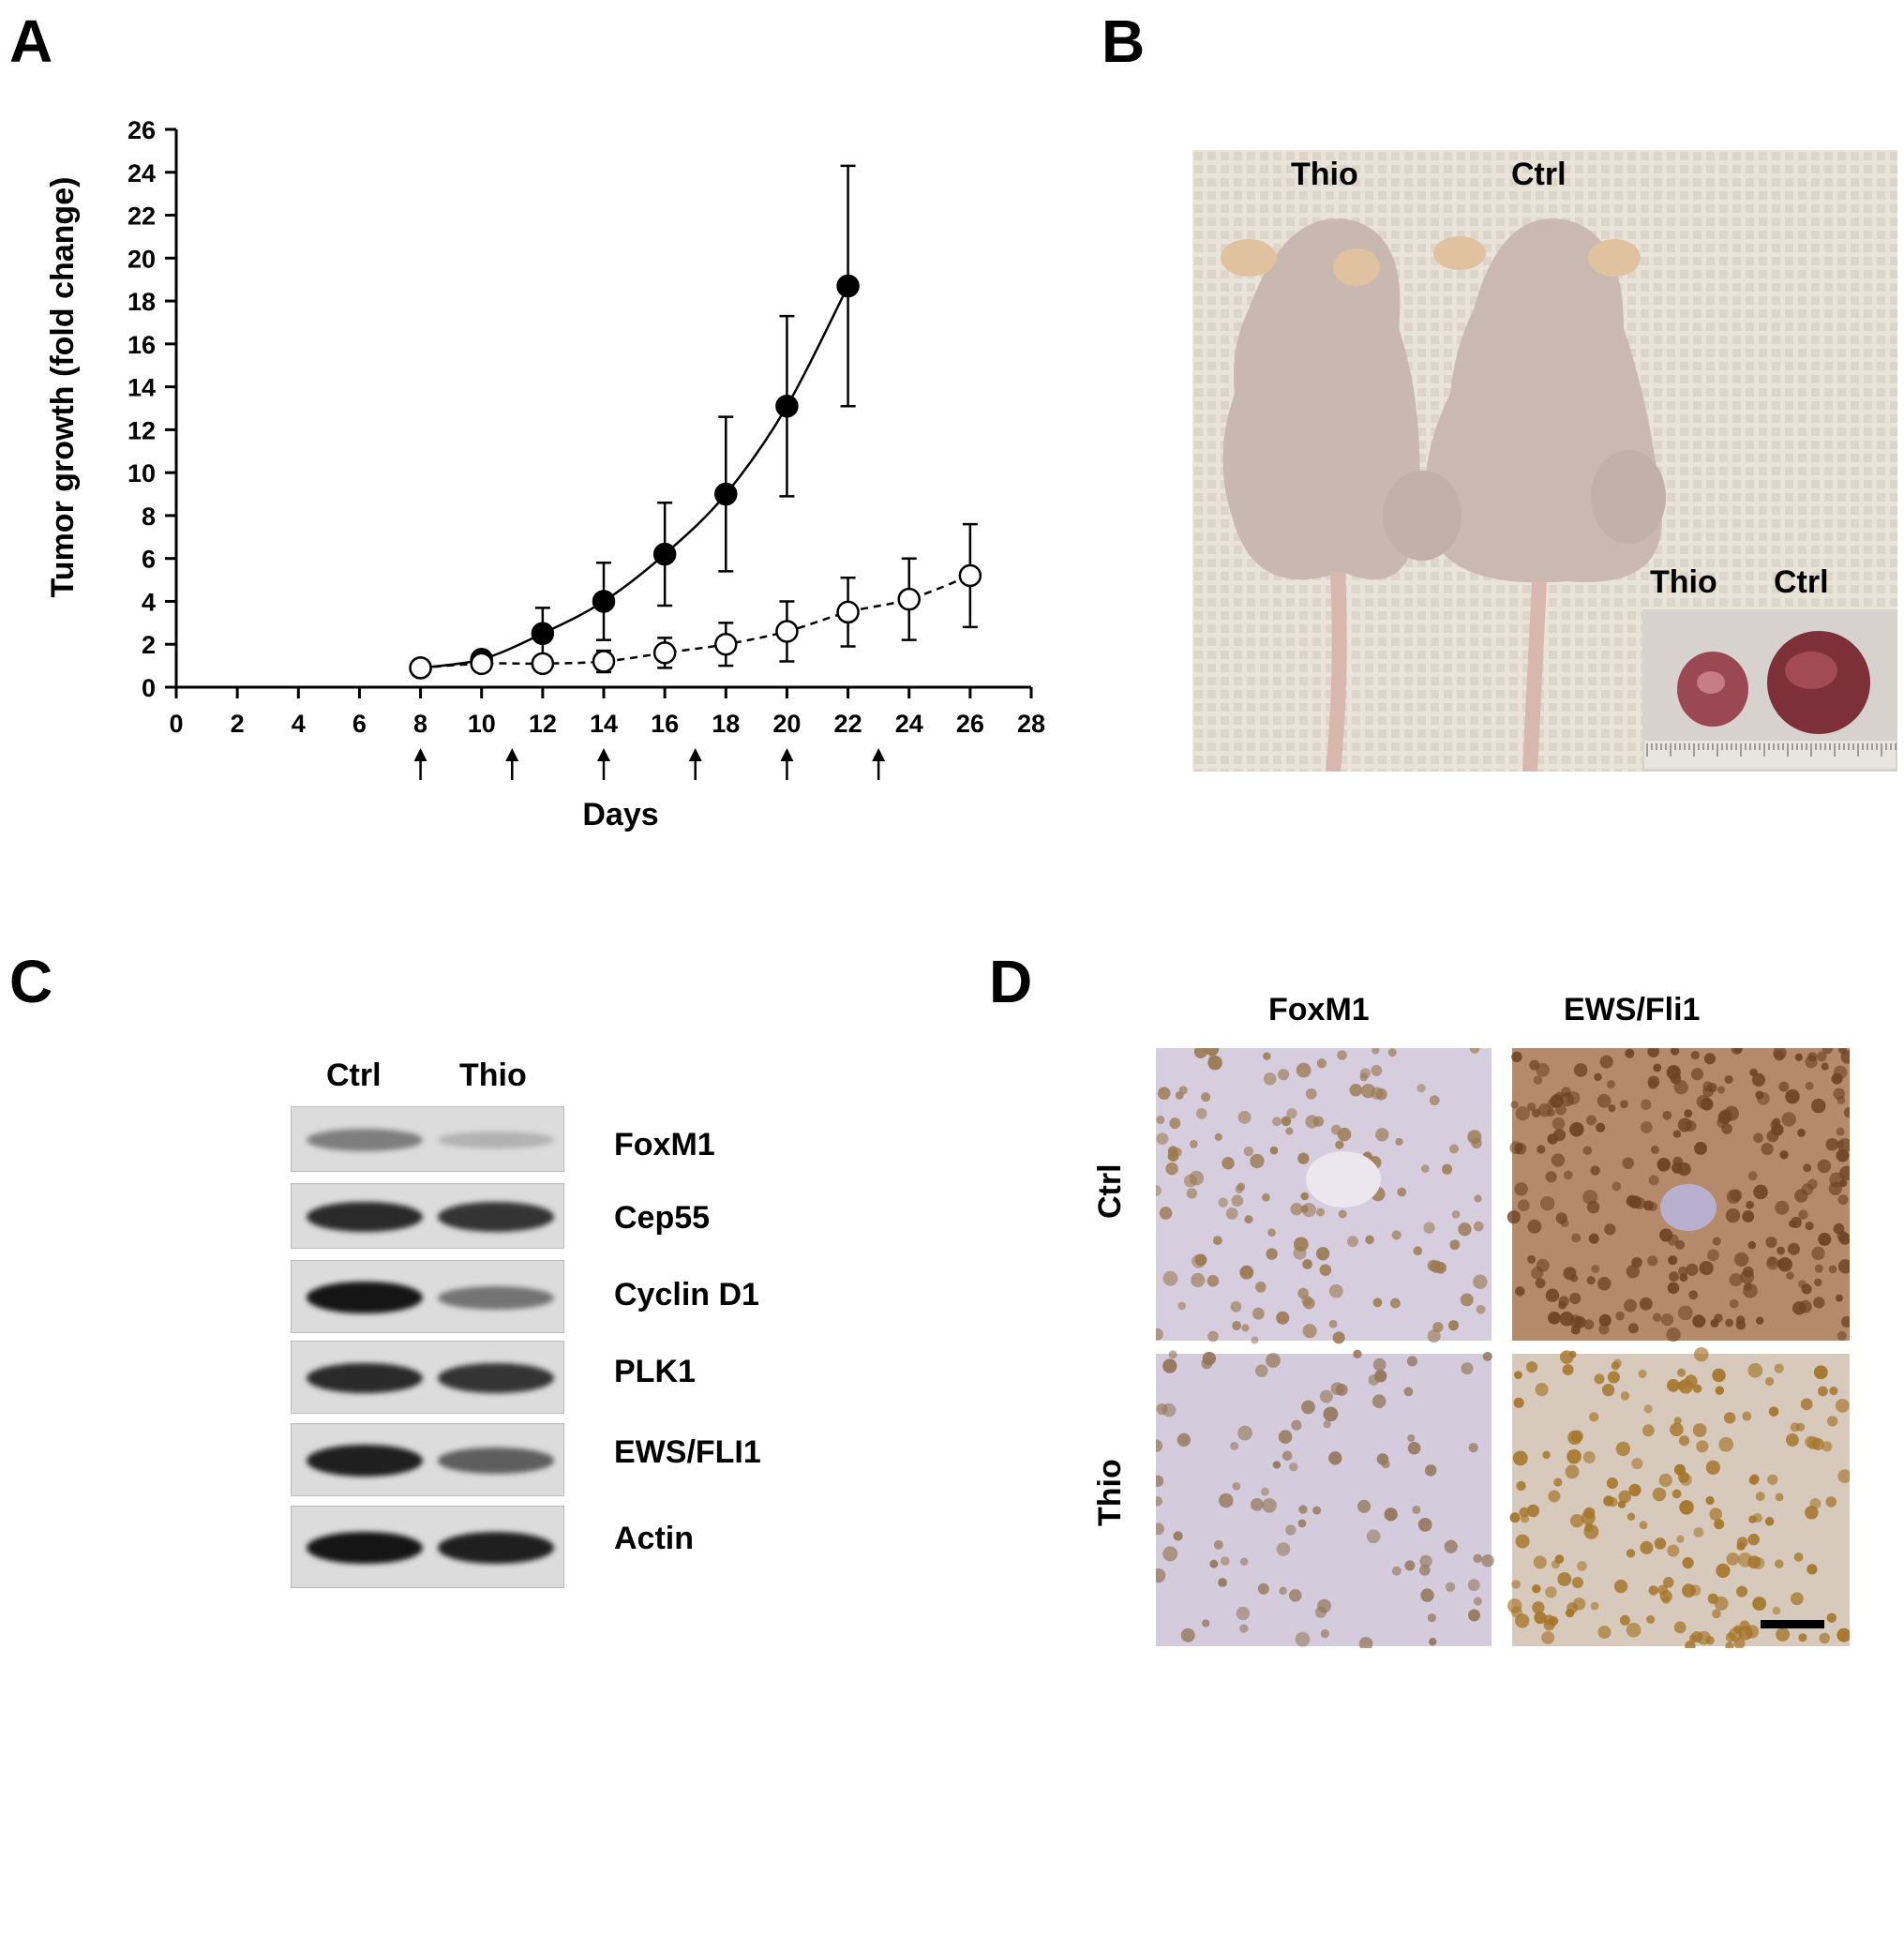 The width and height of the screenshot is (1904, 1950). I want to click on mouse-thio, so click(1320, 495).